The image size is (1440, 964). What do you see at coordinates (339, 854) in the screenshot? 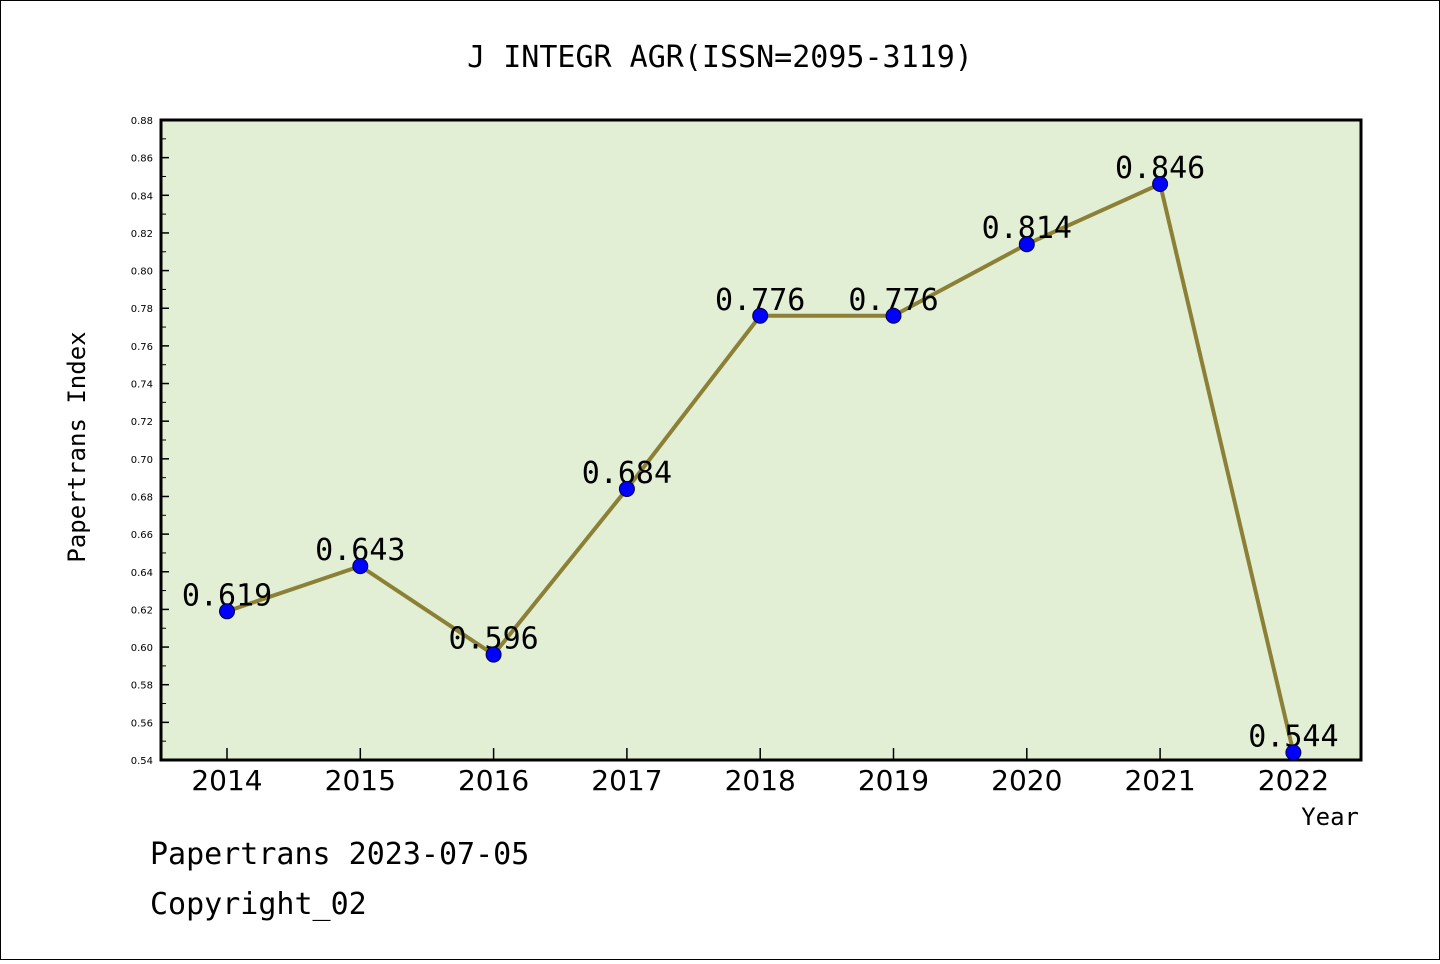
I see `footer-date: Papertrans 2023-07-05` at bounding box center [339, 854].